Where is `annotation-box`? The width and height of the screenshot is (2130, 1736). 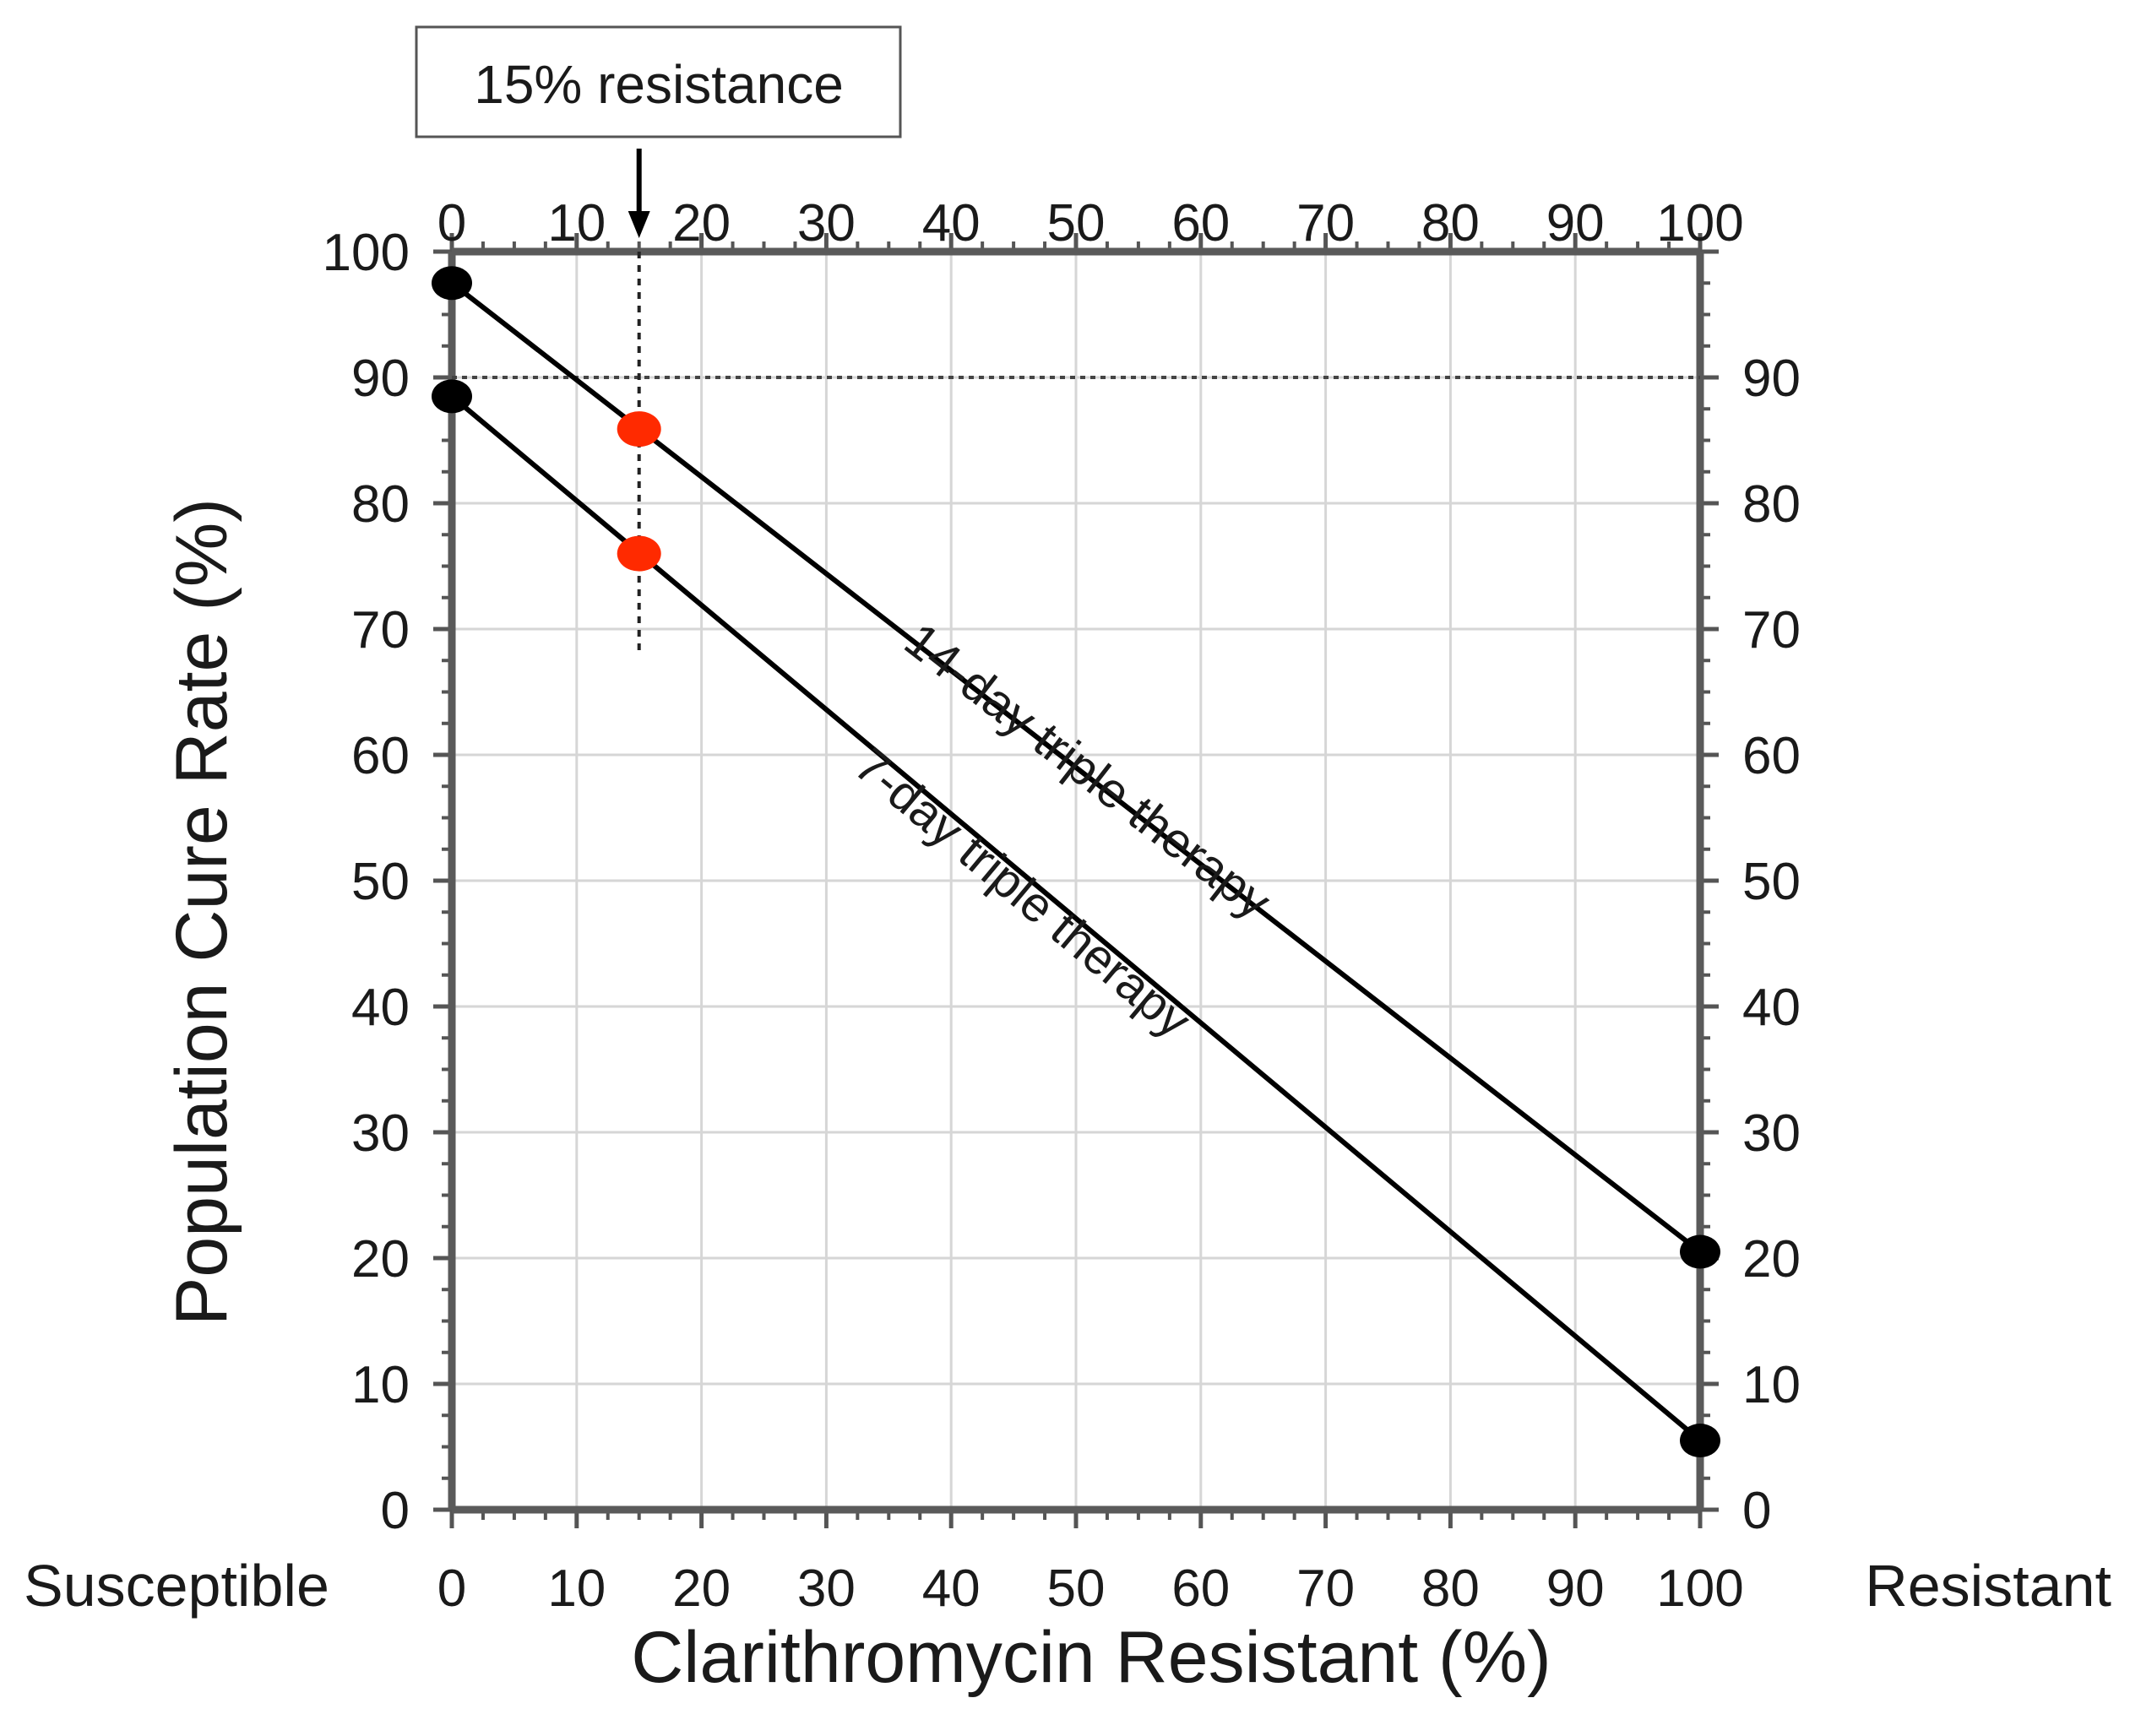
annotation-box is located at coordinates (658, 82).